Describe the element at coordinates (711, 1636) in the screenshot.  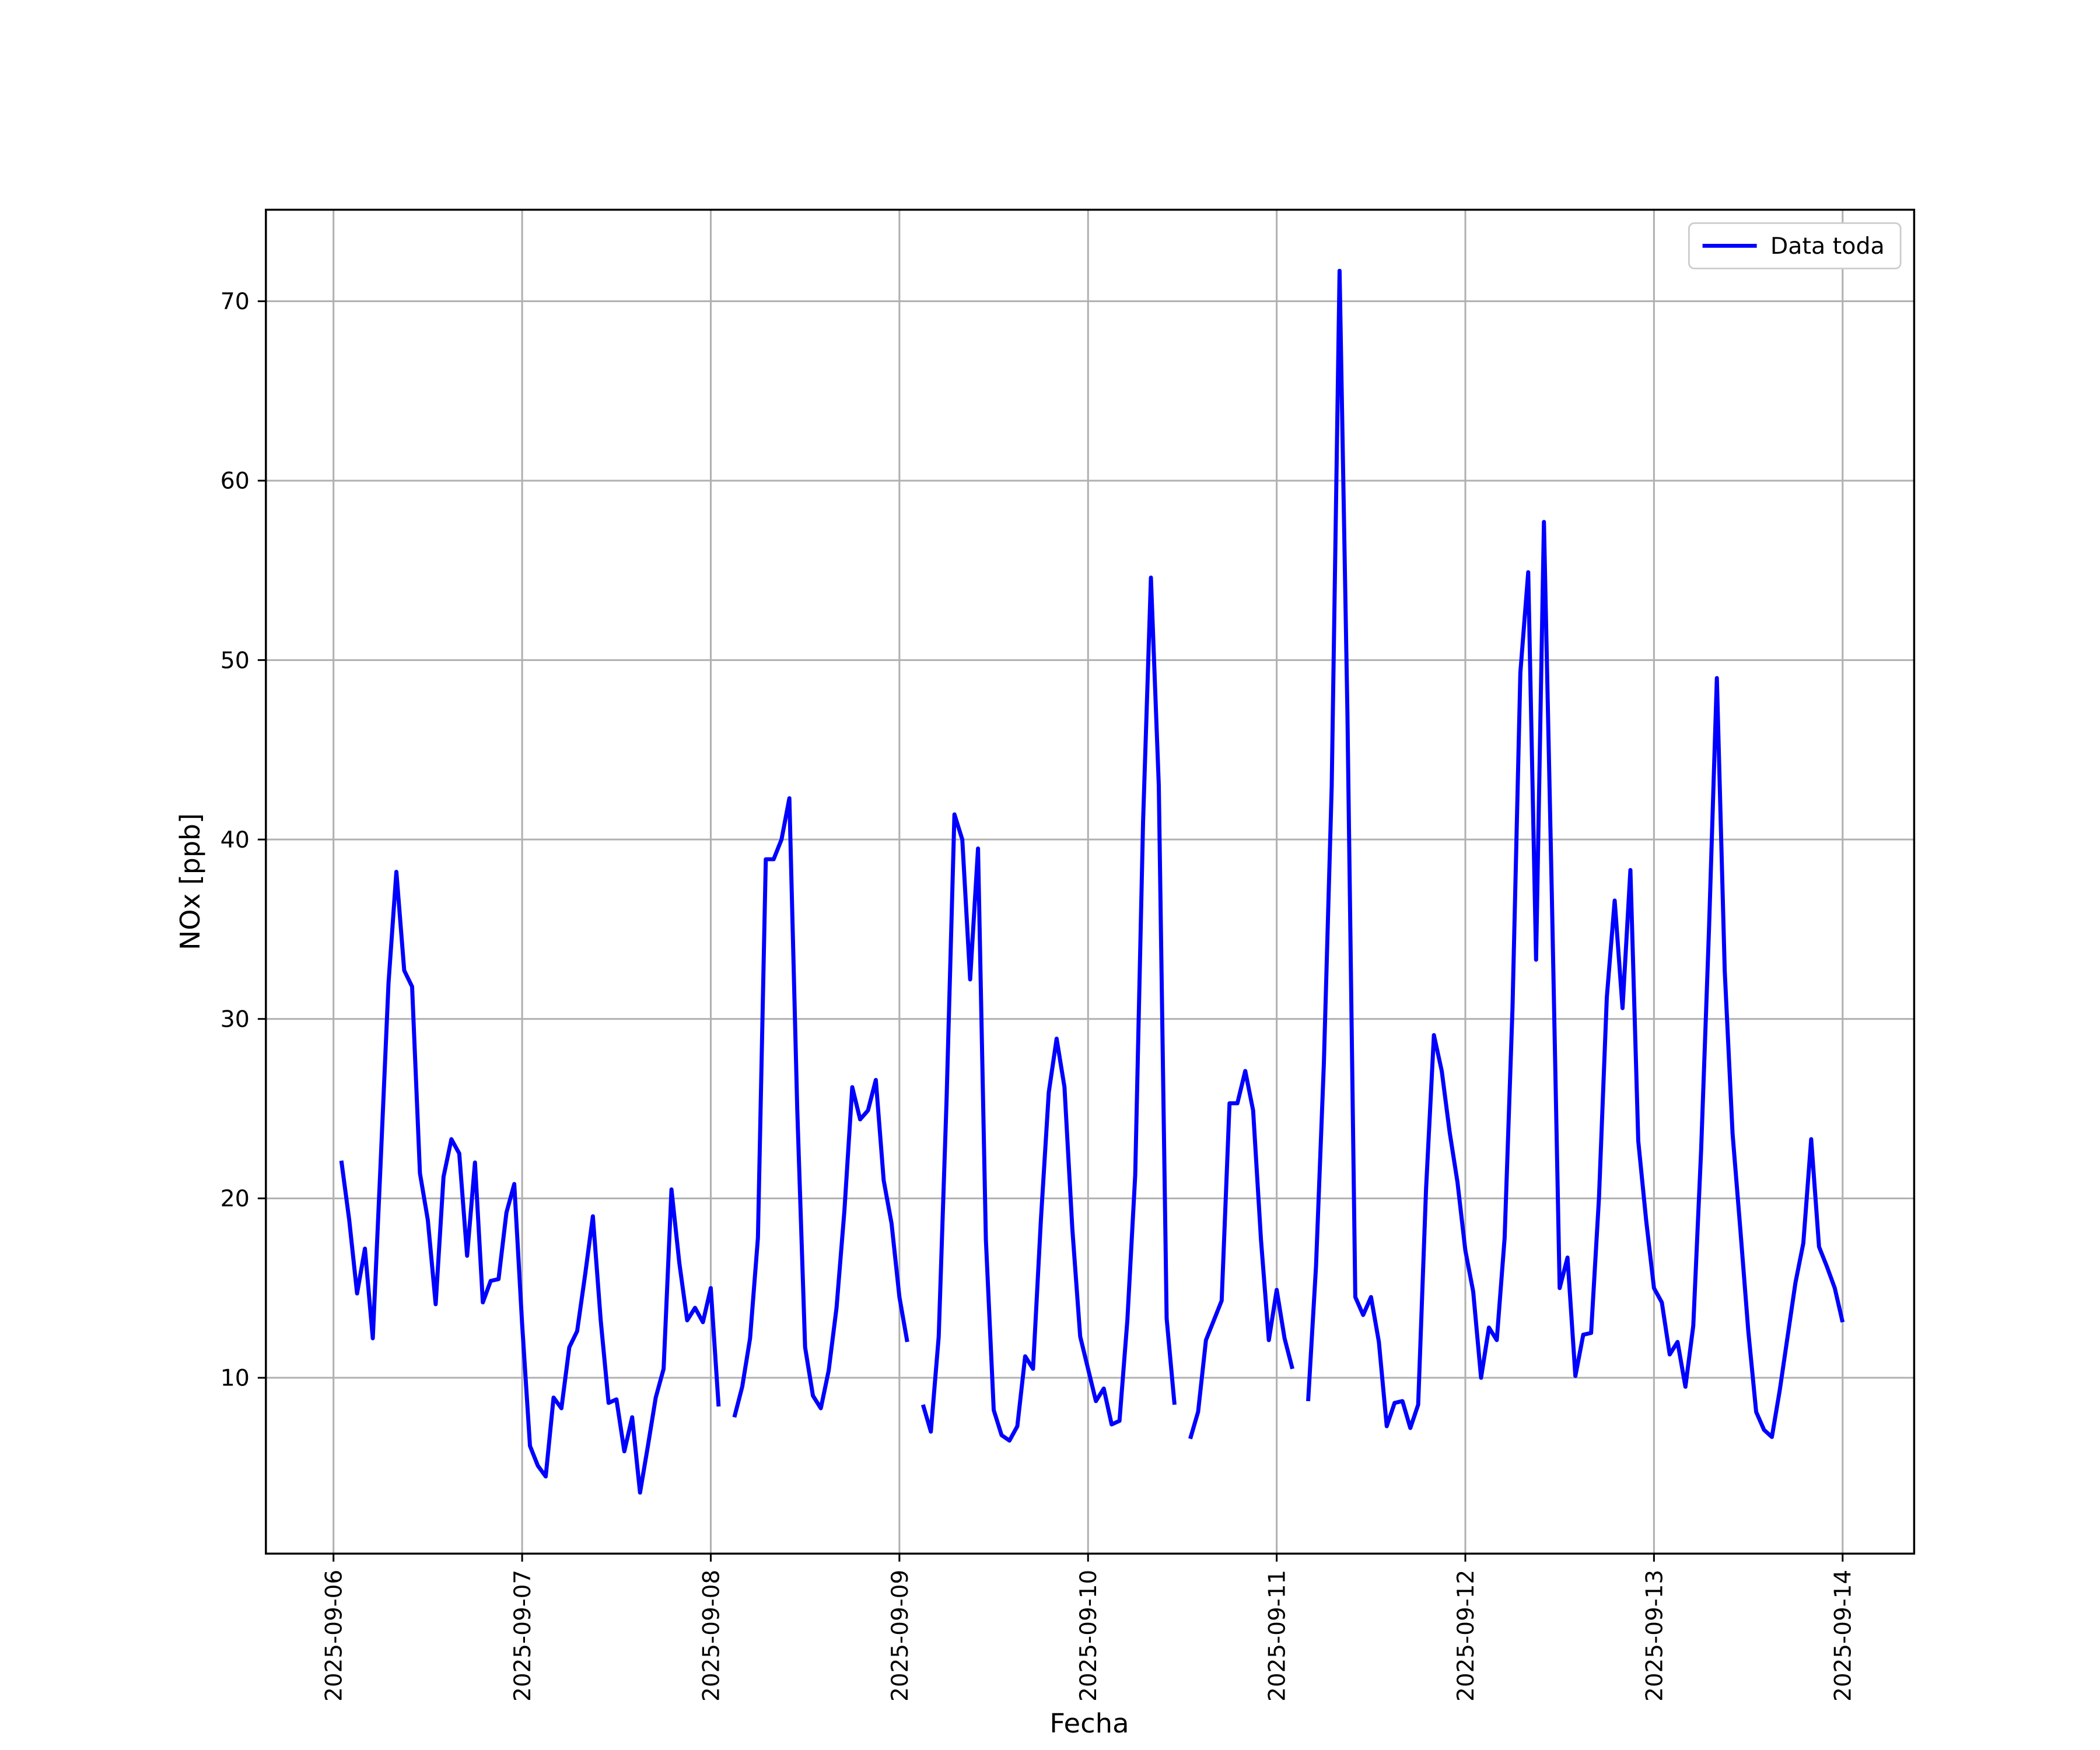
I see `x-tick-label: 2025-09-08` at that location.